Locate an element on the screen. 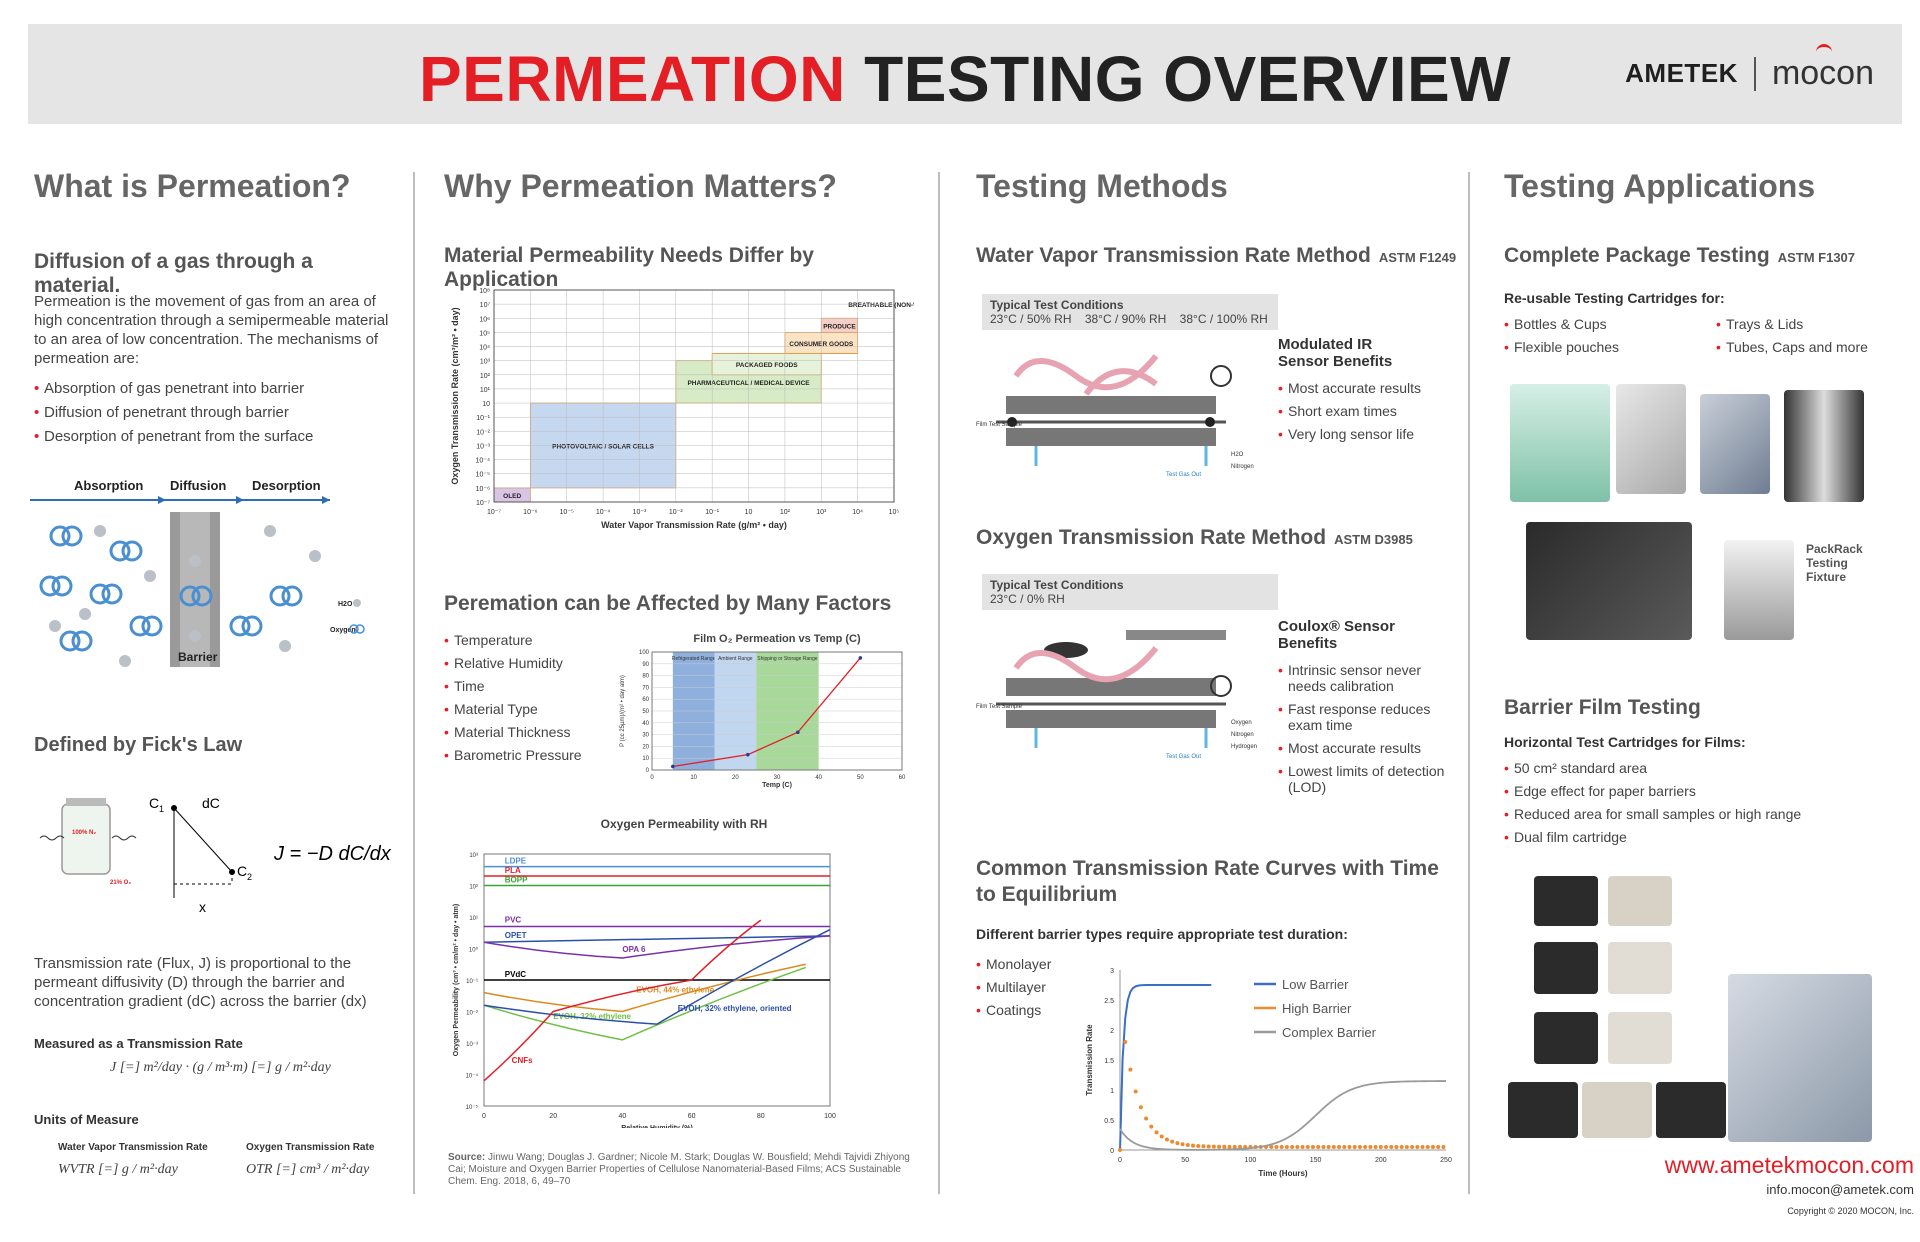 The height and width of the screenshot is (1242, 1920). y-tick-label: 40 is located at coordinates (645, 724).